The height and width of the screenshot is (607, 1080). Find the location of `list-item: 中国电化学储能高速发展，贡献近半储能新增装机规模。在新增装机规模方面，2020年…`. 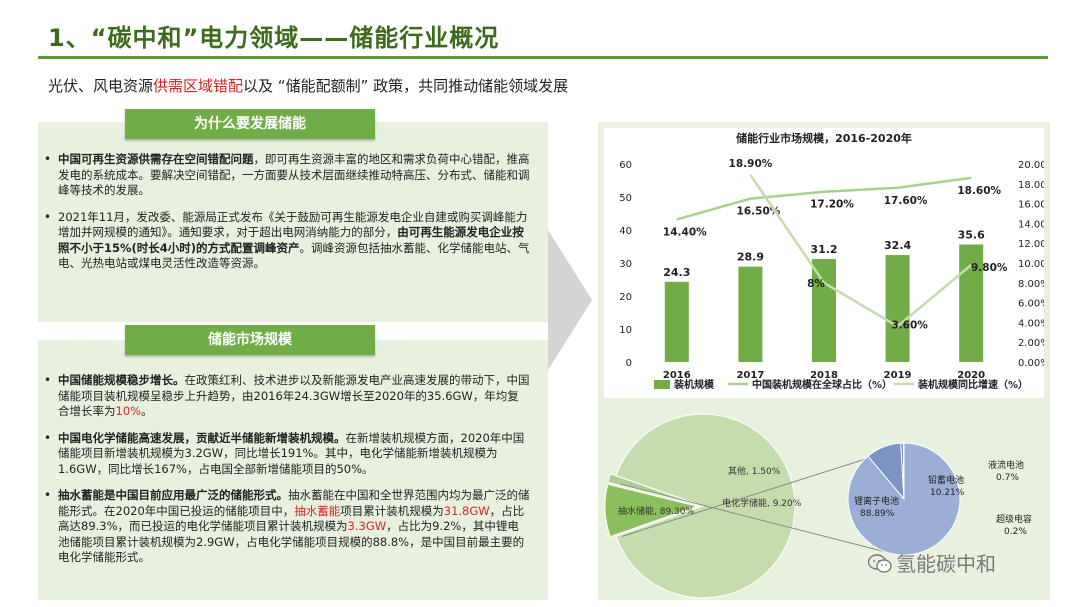

list-item: 中国电化学储能高速发展，贡献近半储能新增装机规模。在新增装机规模方面，2020年… is located at coordinates (285, 454).